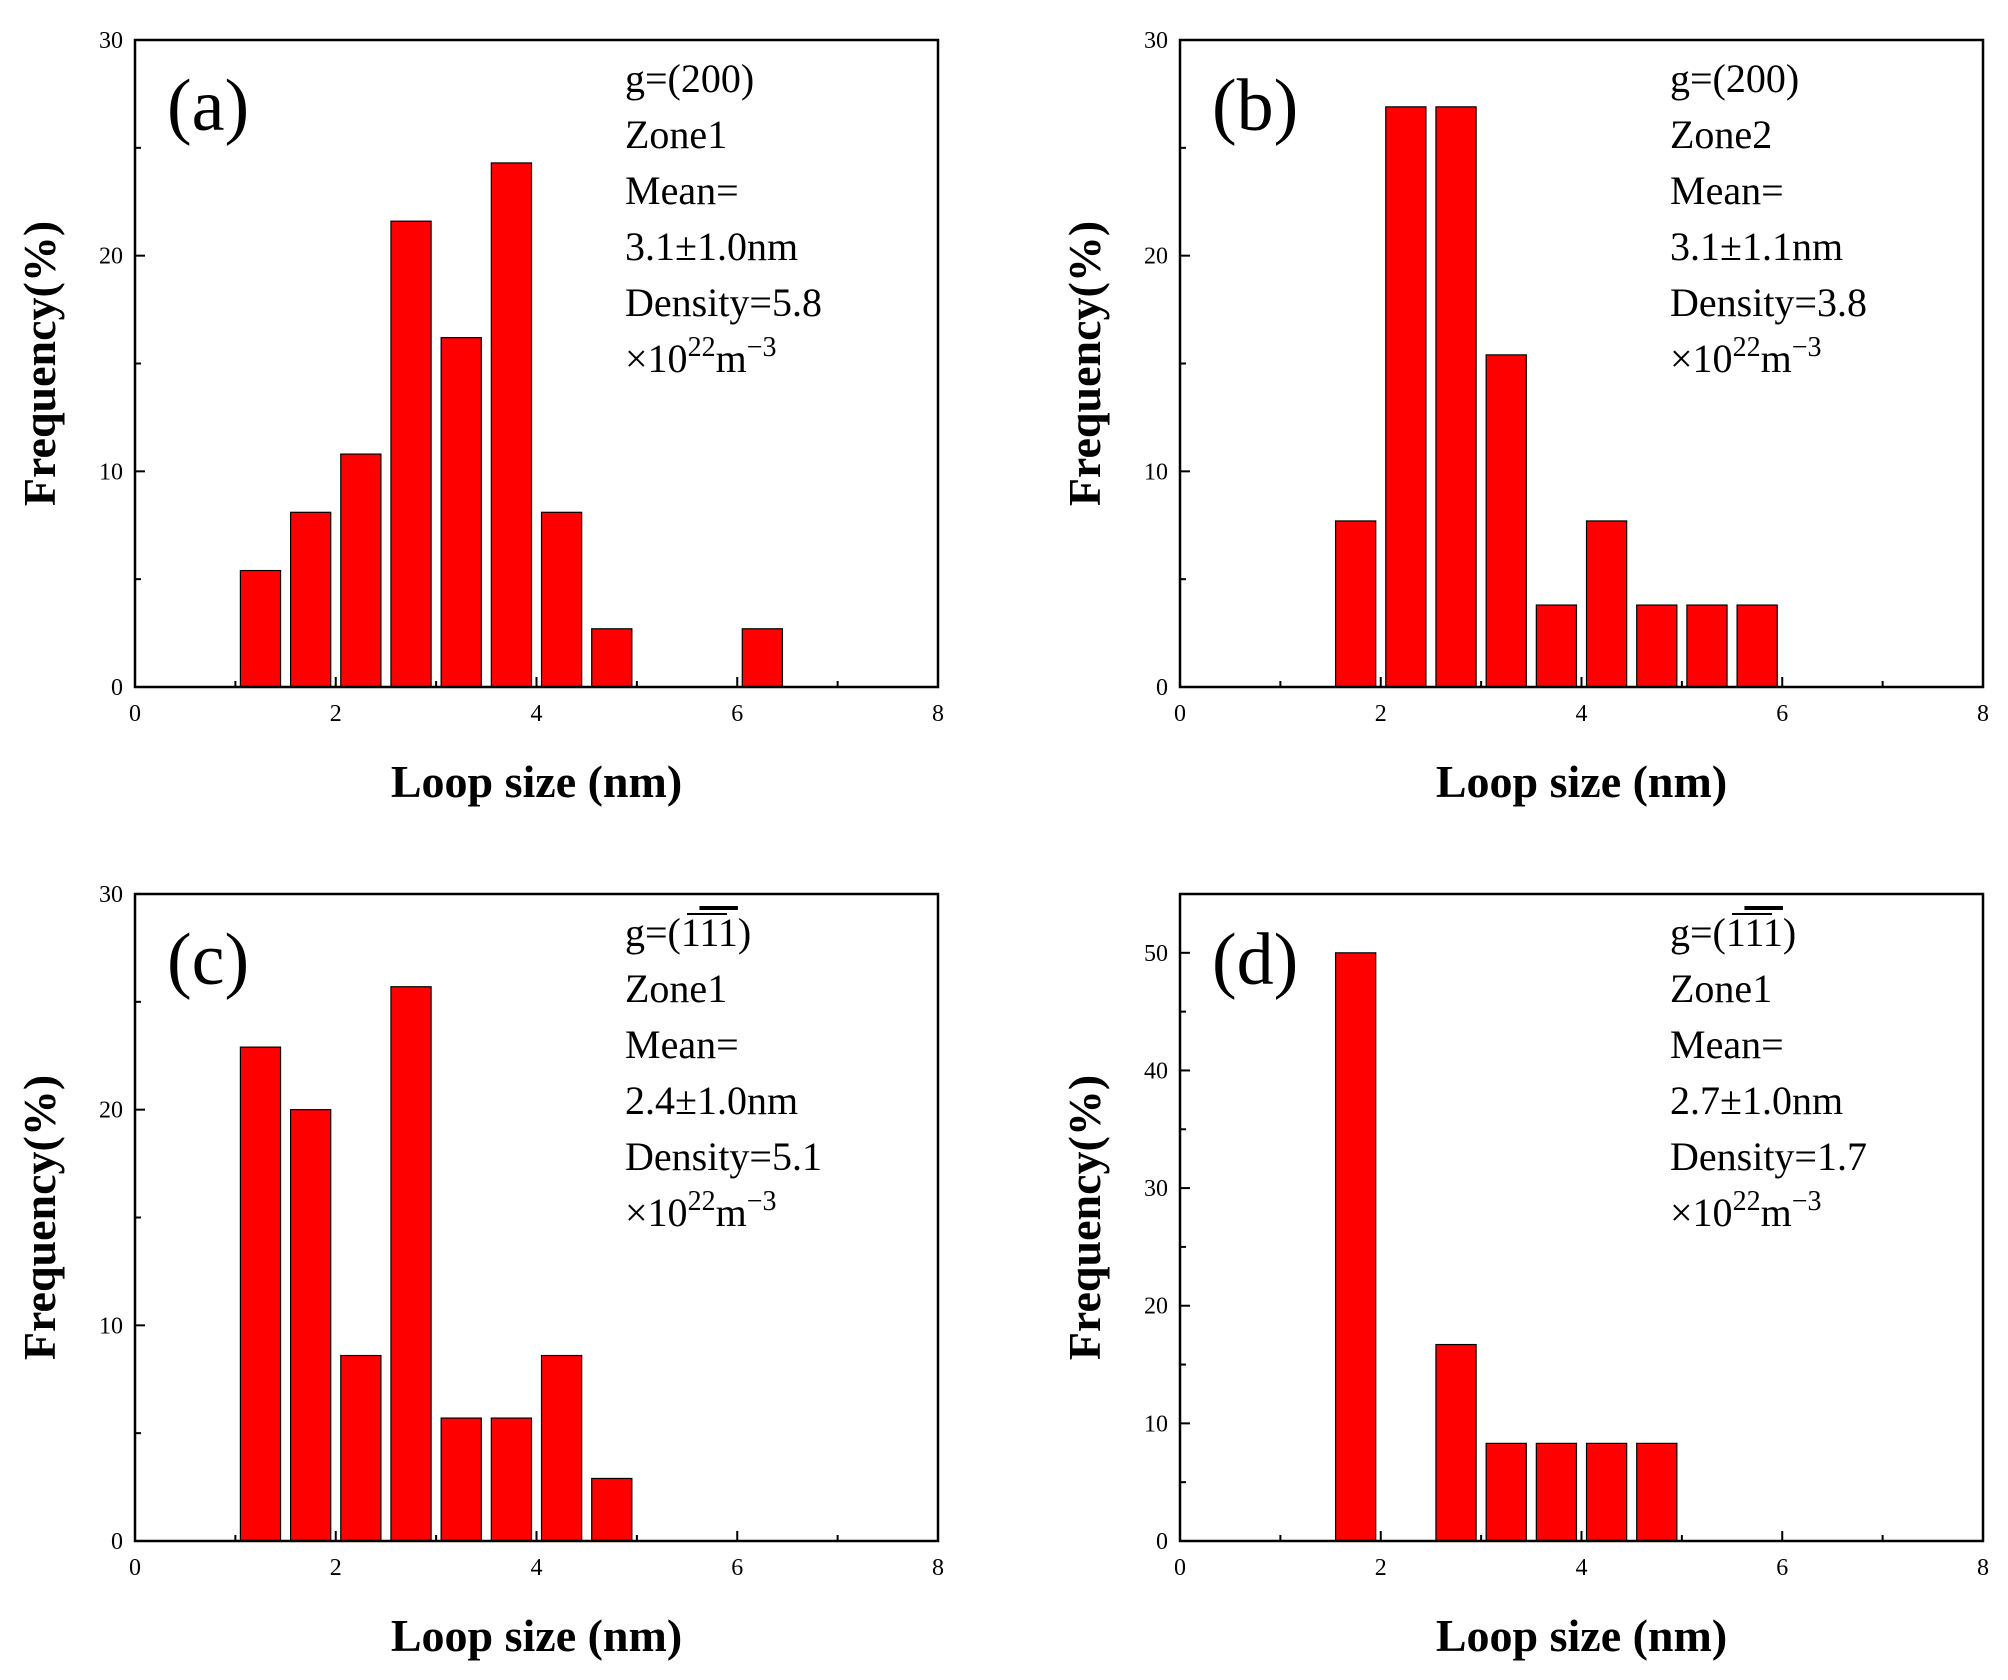 This screenshot has height=1680, width=2008. What do you see at coordinates (1255, 106) in the screenshot?
I see `panel-letter: (b)` at bounding box center [1255, 106].